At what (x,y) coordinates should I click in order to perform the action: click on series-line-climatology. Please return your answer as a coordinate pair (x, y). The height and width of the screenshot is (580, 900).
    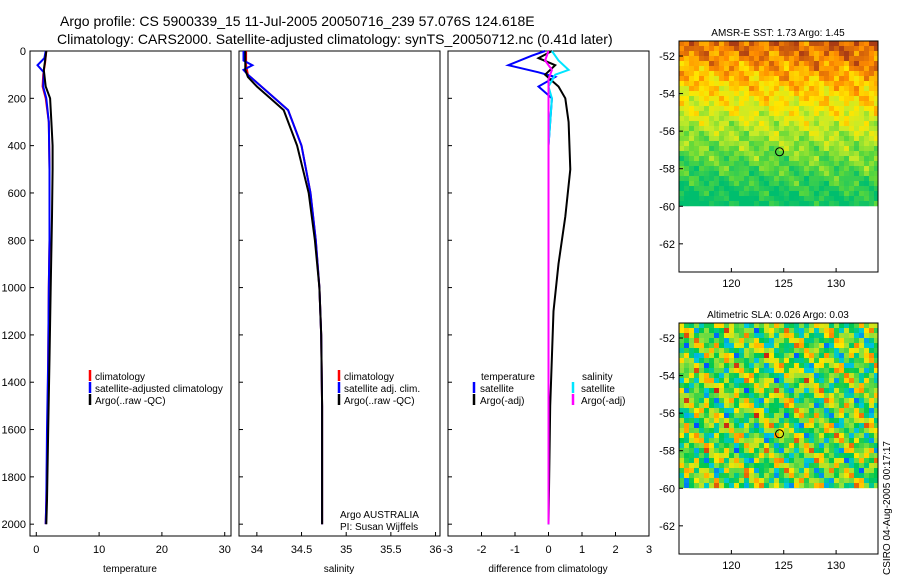
    Looking at the image, I should click on (284, 288).